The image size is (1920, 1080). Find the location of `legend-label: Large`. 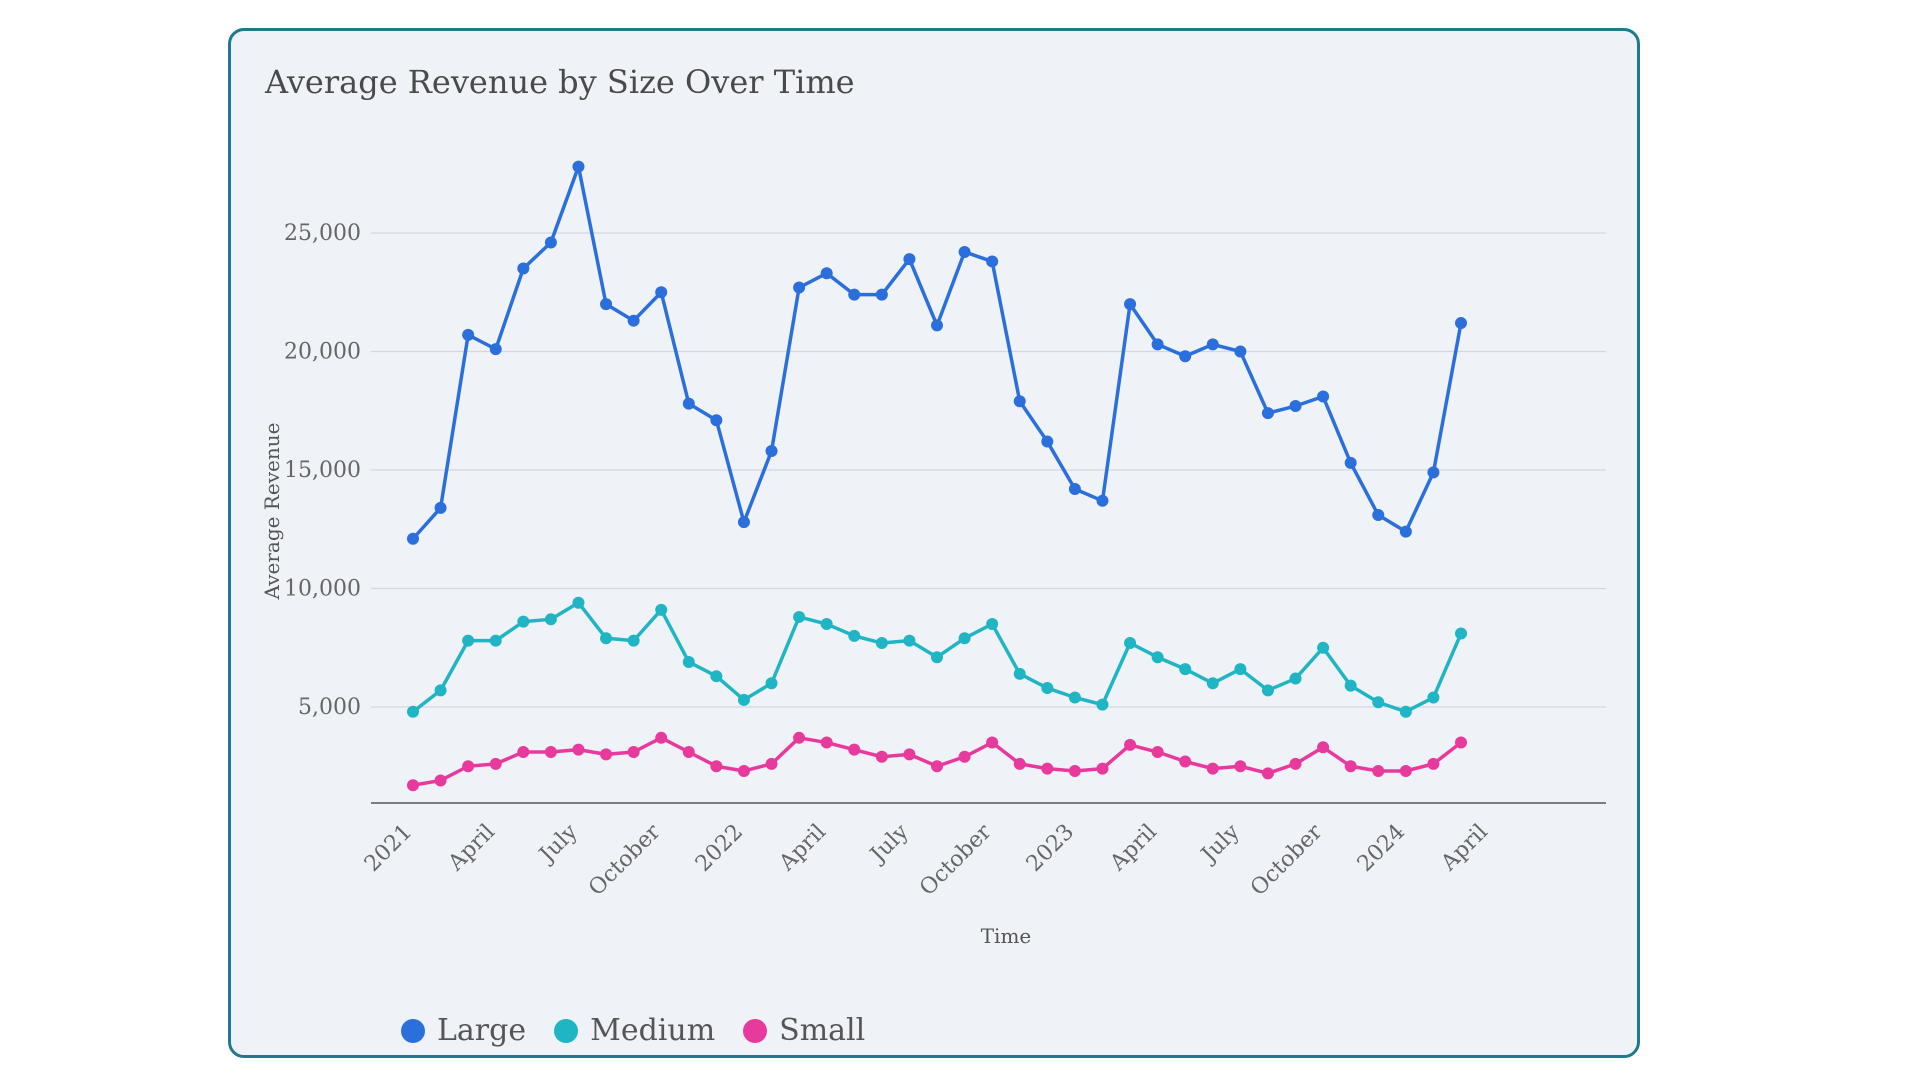

legend-label: Large is located at coordinates (482, 1030).